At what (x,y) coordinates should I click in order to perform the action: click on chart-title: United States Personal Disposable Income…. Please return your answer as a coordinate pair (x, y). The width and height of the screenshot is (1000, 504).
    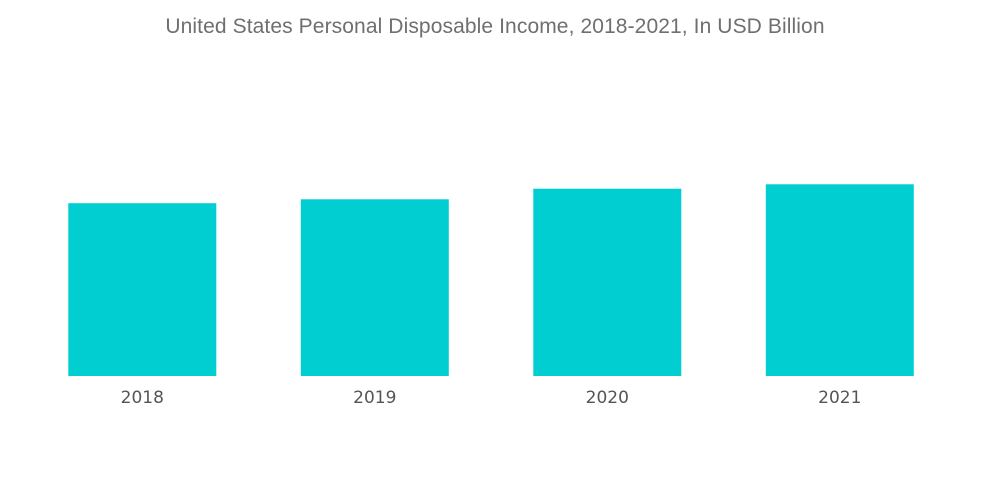
    Looking at the image, I should click on (495, 26).